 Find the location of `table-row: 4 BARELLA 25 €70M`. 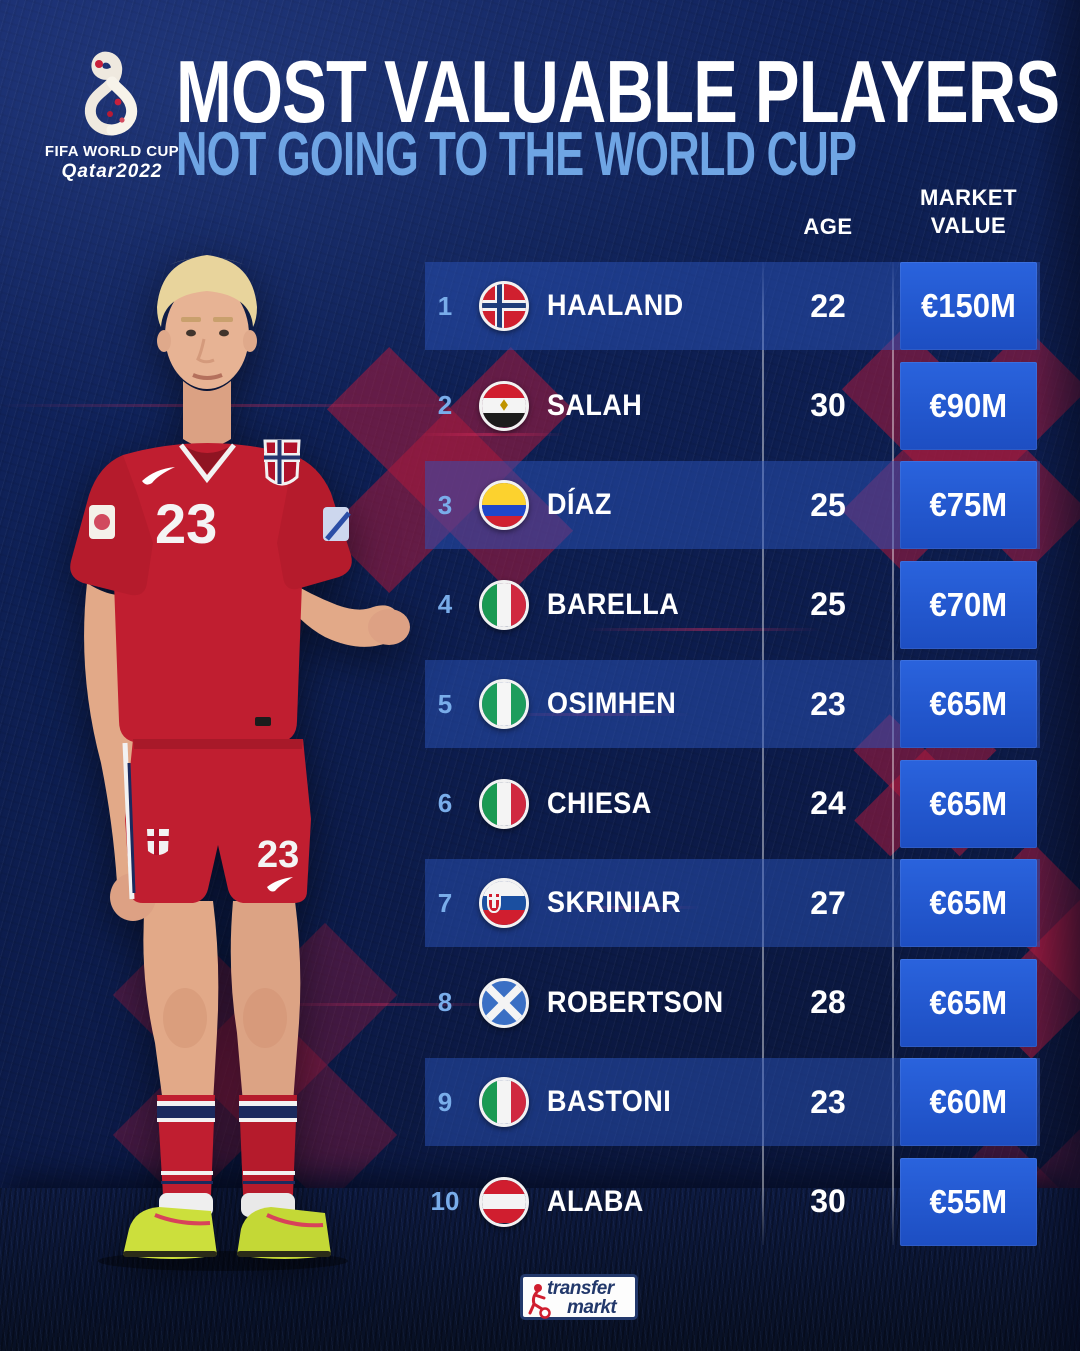

table-row: 4 BARELLA 25 €70M is located at coordinates (732, 604).